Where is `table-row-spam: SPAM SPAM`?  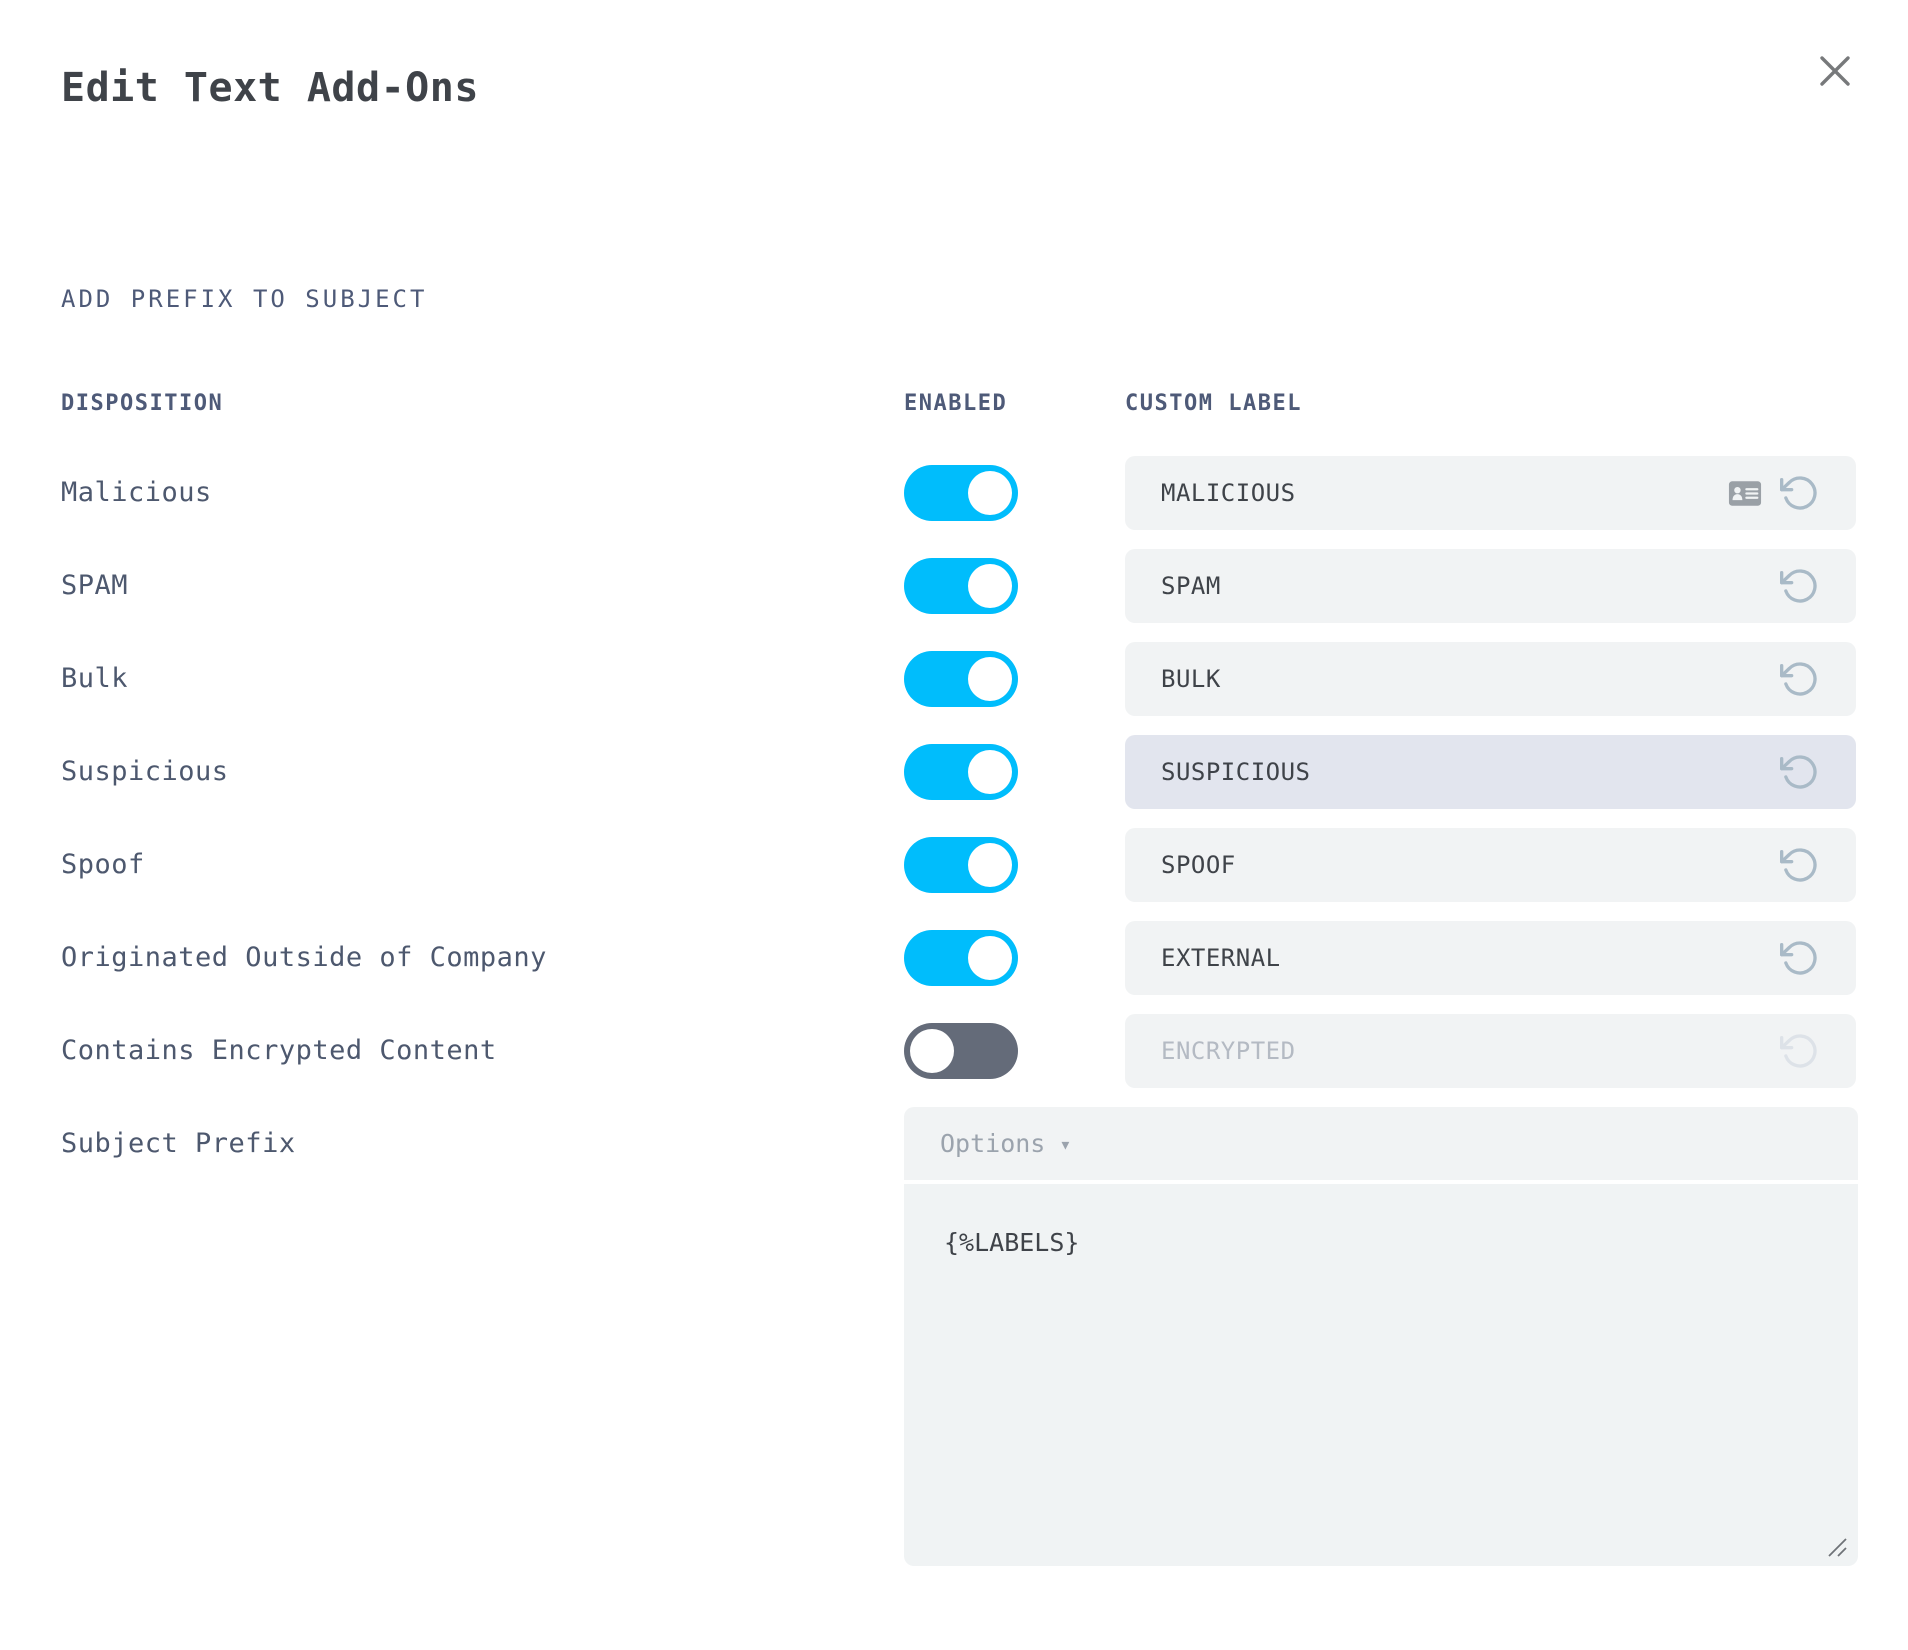
table-row-spam: SPAM SPAM is located at coordinates (984, 586).